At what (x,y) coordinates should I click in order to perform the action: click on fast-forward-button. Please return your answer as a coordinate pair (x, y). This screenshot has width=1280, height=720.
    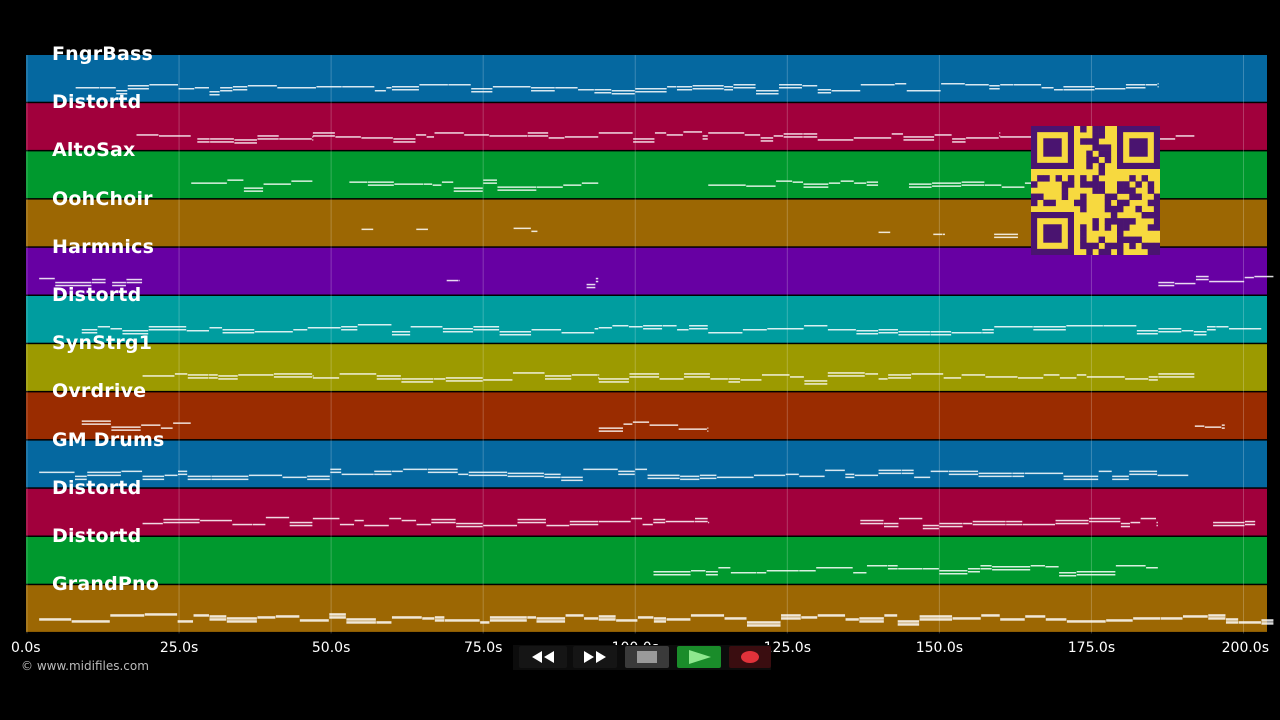
    Looking at the image, I should click on (595, 657).